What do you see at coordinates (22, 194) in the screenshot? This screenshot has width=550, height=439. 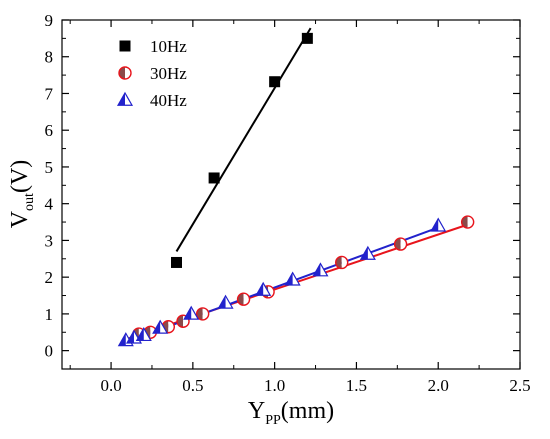 I see `y-axis-label: Vout(V)` at bounding box center [22, 194].